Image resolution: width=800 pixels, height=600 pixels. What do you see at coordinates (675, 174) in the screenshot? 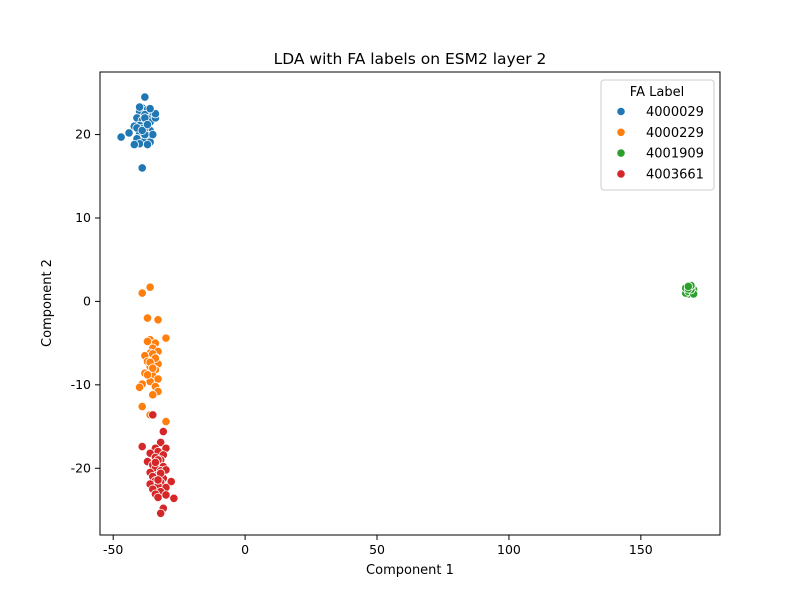
I see `legend-label-4003661: 4003661` at bounding box center [675, 174].